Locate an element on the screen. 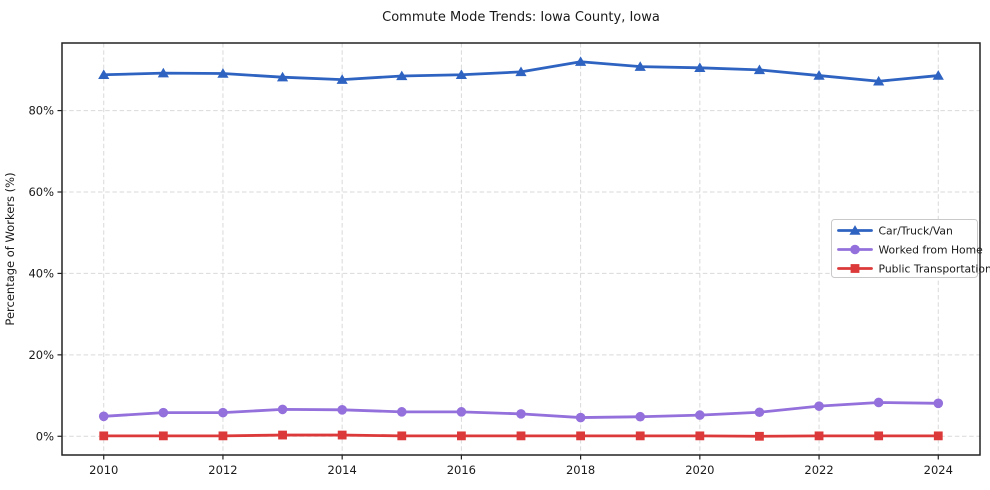 The image size is (990, 490). legend-marker-circle-icon is located at coordinates (855, 249).